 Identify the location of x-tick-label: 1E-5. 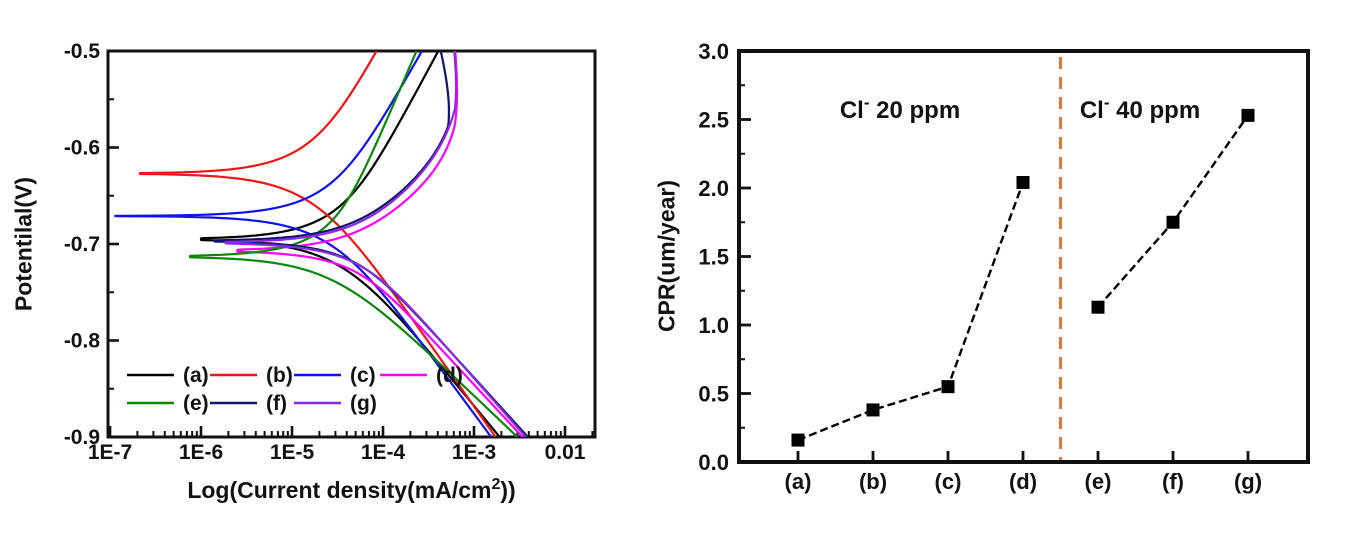
(292, 452).